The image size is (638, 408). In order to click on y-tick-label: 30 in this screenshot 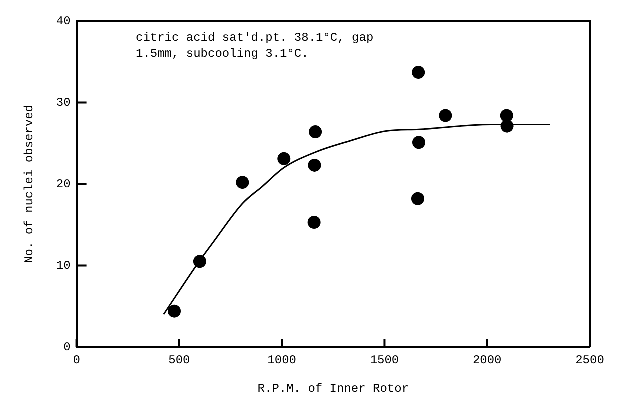, I will do `click(63, 103)`.